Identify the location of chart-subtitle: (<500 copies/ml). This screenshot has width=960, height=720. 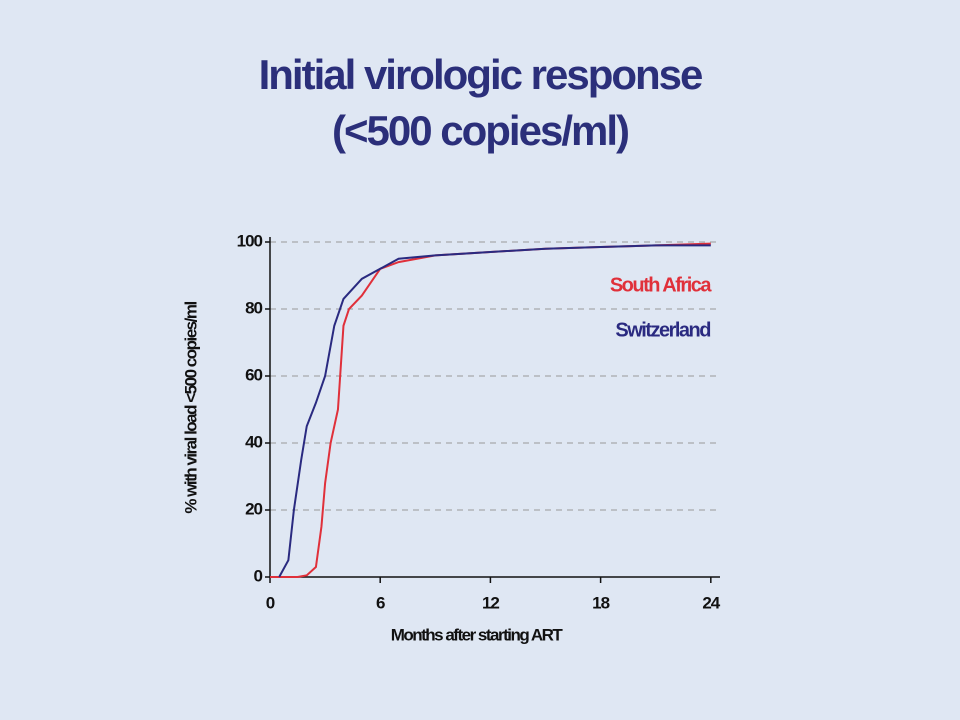
(480, 130).